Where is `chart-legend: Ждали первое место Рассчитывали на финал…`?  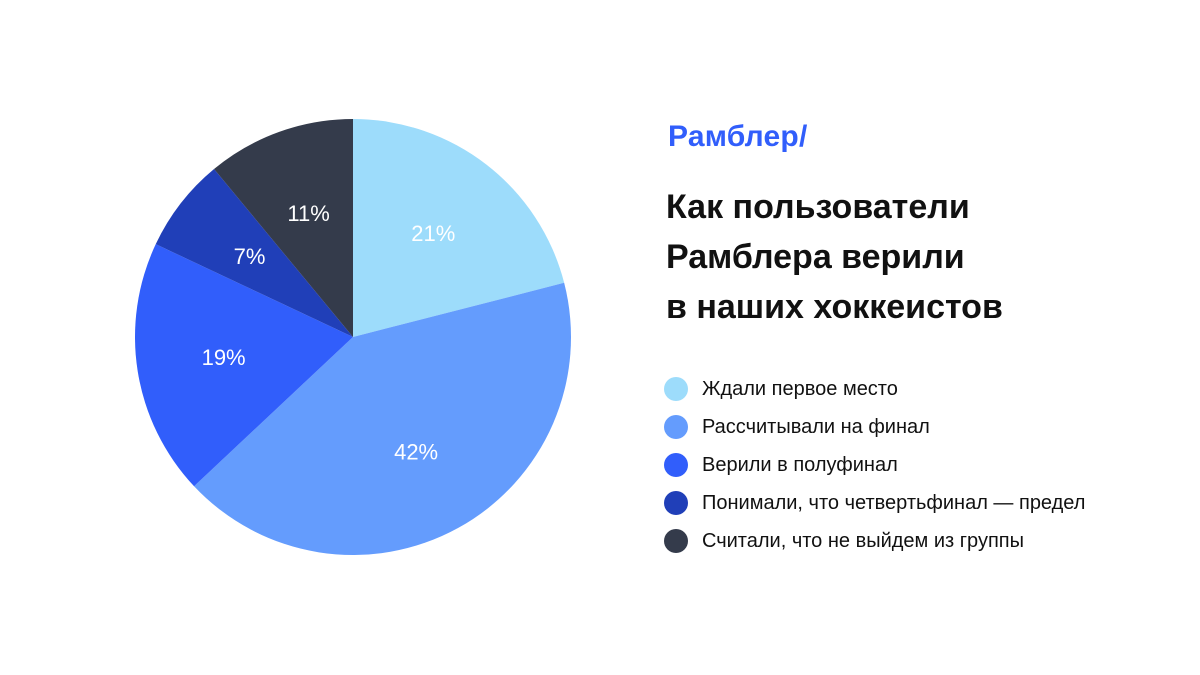
chart-legend: Ждали первое место Рассчитывали на финал… is located at coordinates (874, 465).